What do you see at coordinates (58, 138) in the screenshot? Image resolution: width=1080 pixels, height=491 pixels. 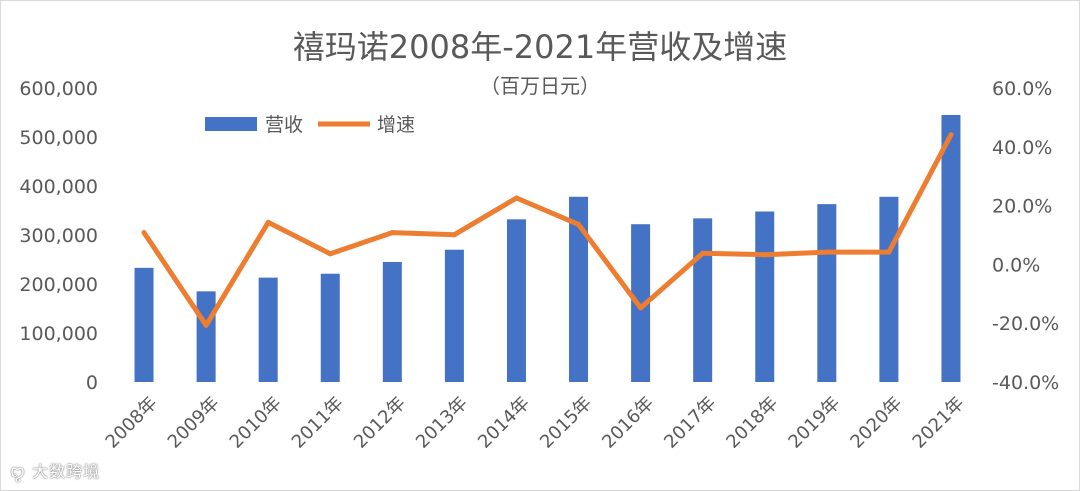 I see `left-tick-label: 500,000` at bounding box center [58, 138].